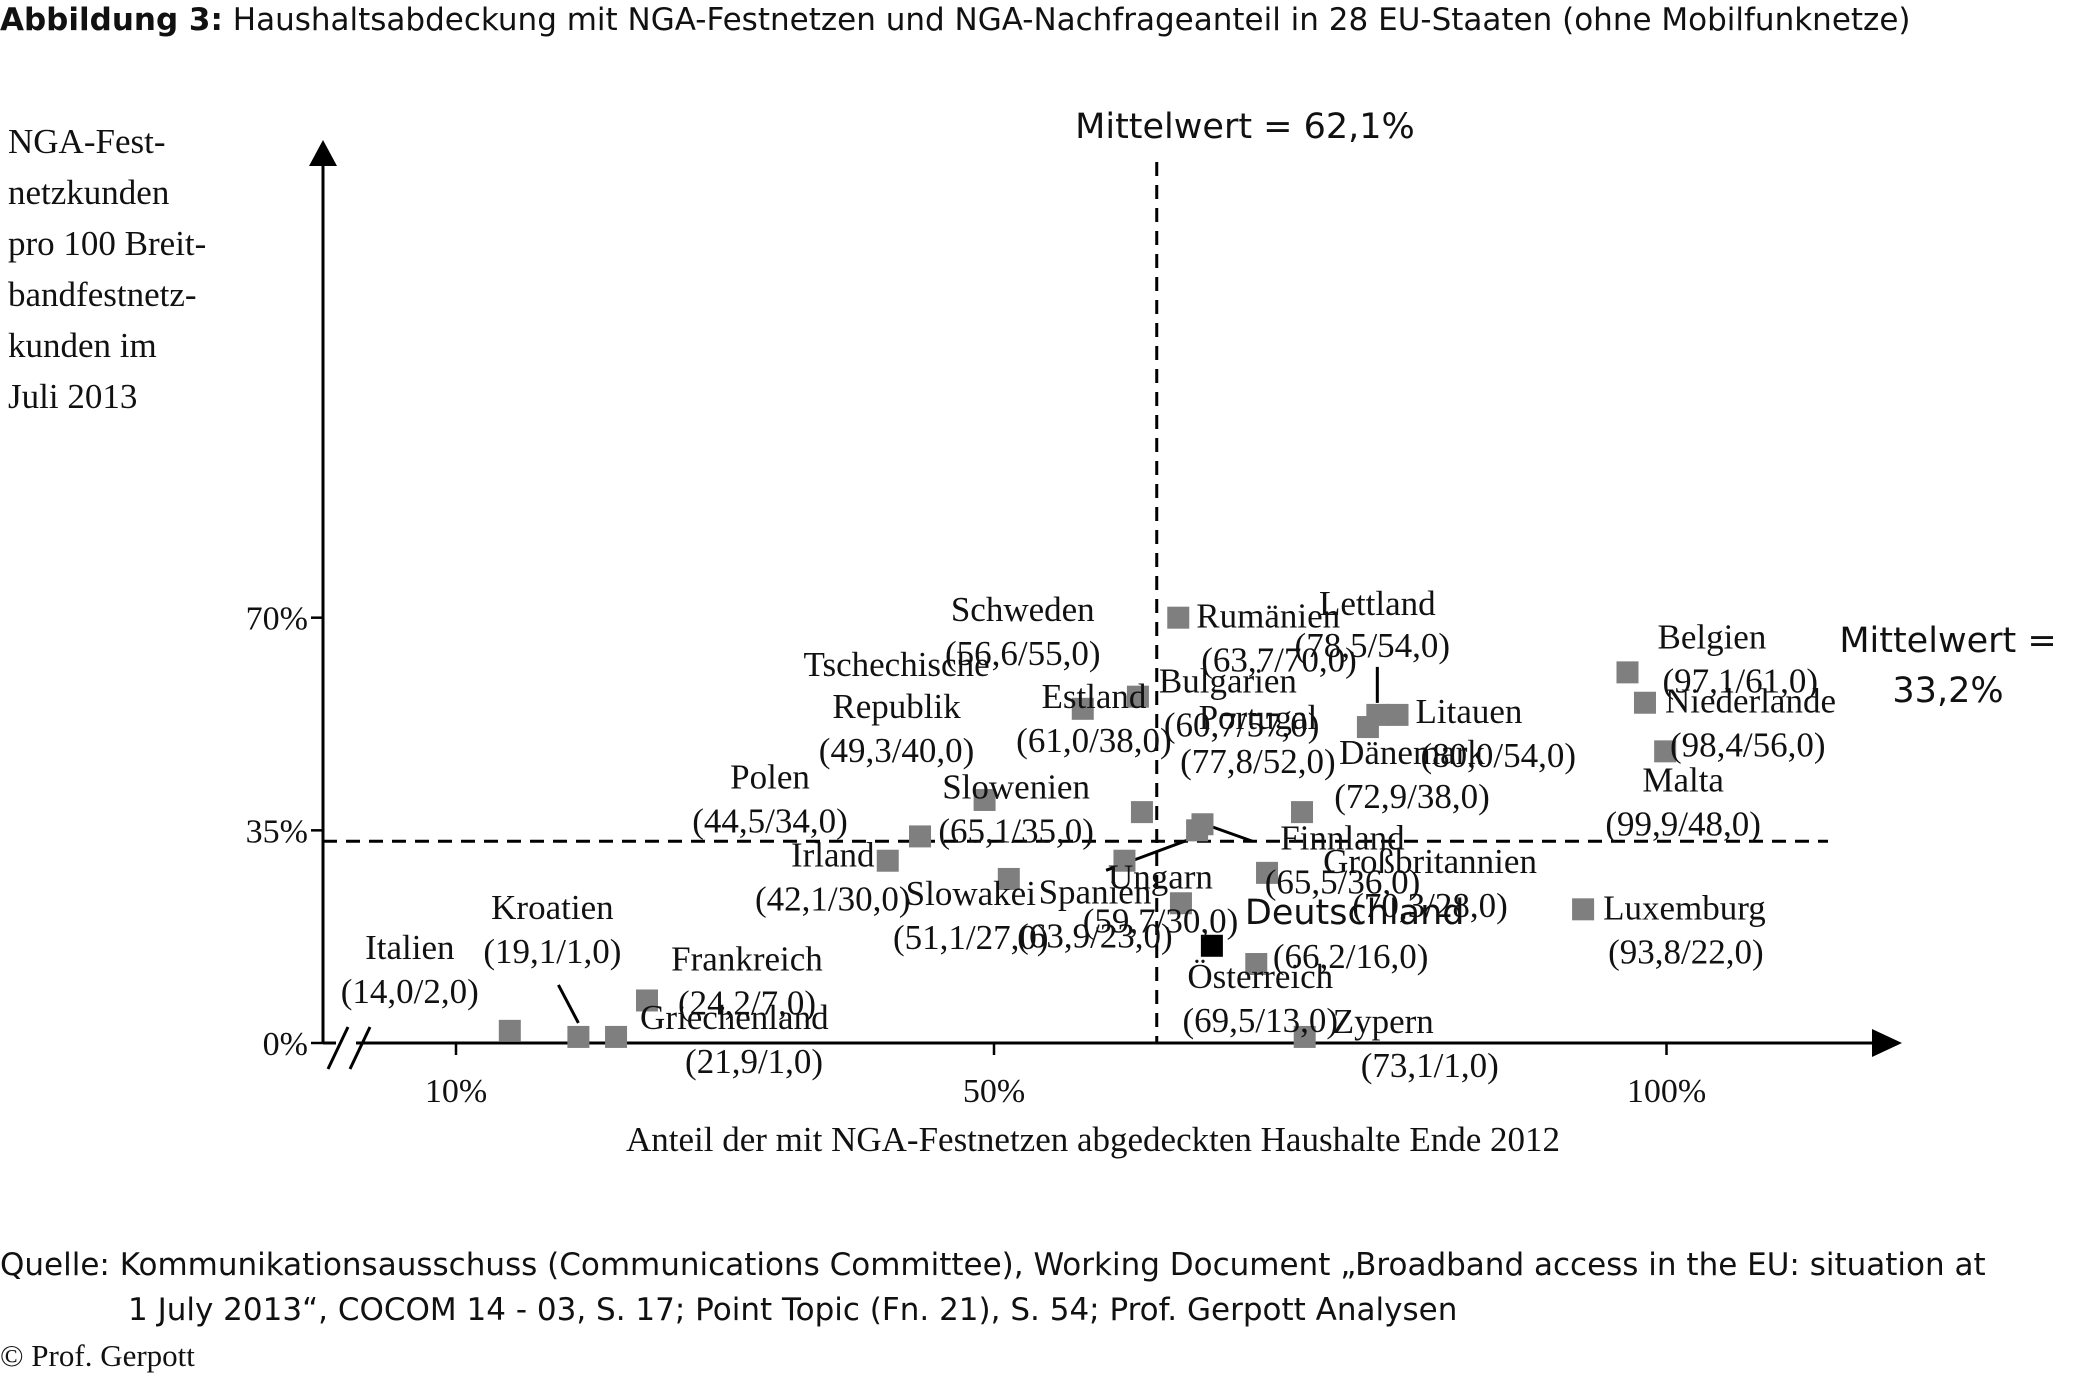 The width and height of the screenshot is (2079, 1383). Describe the element at coordinates (1242, 725) in the screenshot. I see `point-value-label: (60,7/57,0)` at that location.